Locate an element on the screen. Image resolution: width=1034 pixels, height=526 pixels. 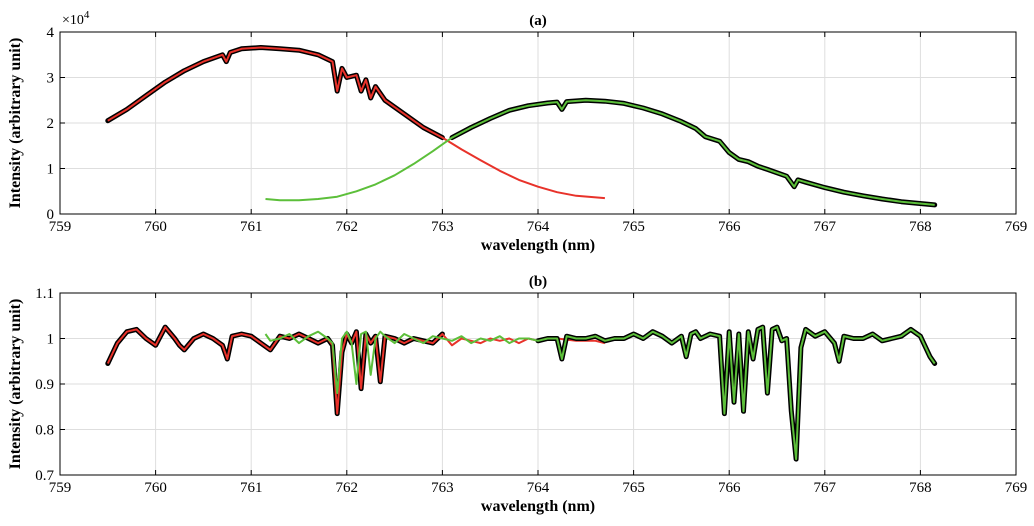
y-tick-label: 2 is located at coordinates (51, 124).